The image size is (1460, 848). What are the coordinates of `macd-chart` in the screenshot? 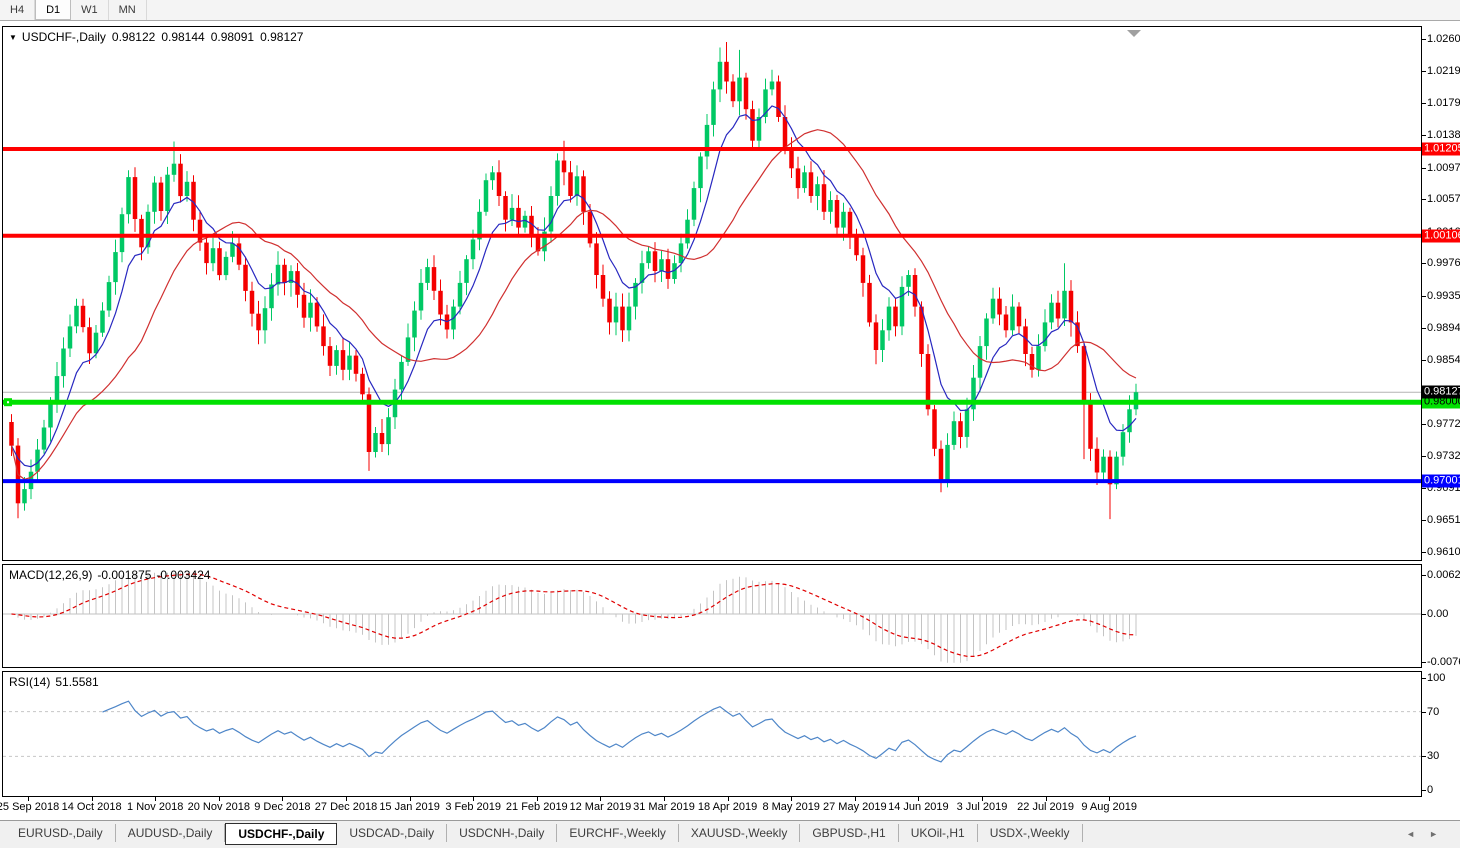 It's located at (712, 616).